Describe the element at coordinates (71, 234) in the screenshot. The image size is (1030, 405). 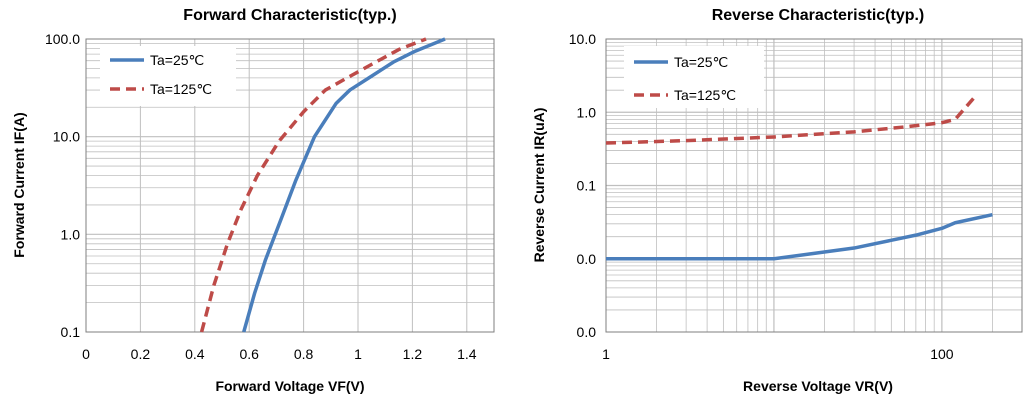
I see `forward-y-tick-label: 1.0` at that location.